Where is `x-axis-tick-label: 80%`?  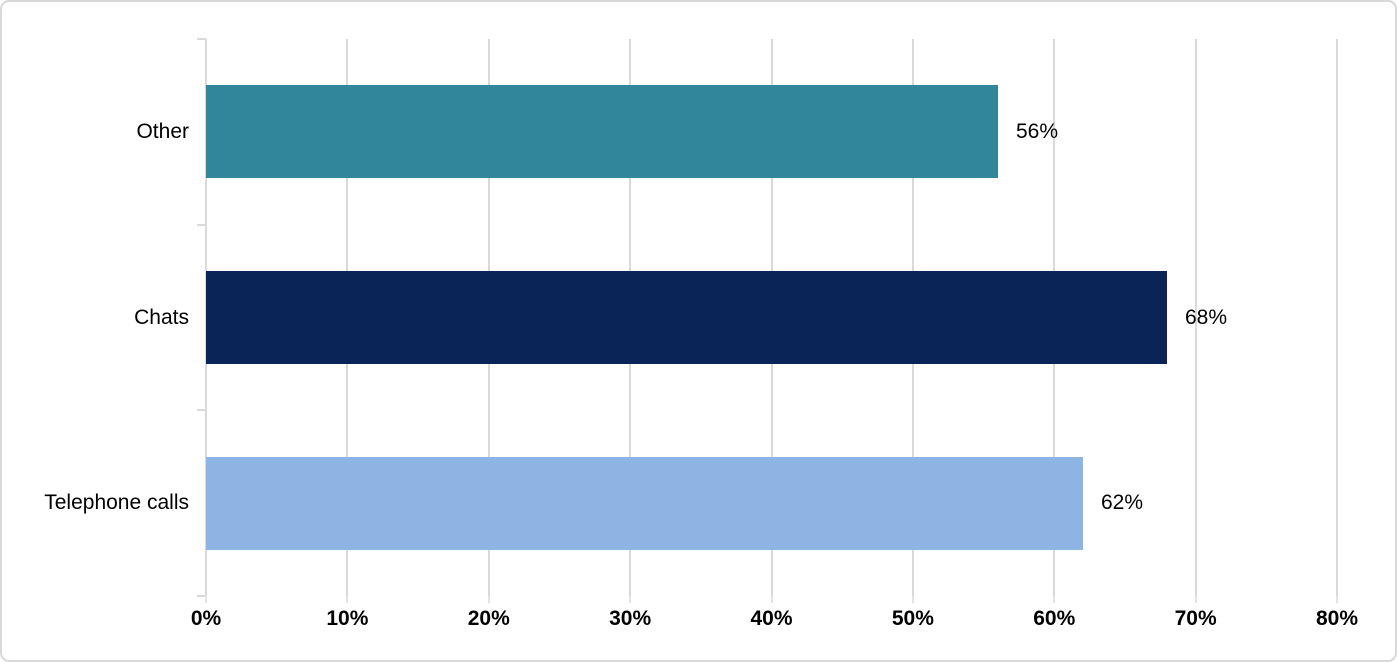
x-axis-tick-label: 80% is located at coordinates (1337, 618).